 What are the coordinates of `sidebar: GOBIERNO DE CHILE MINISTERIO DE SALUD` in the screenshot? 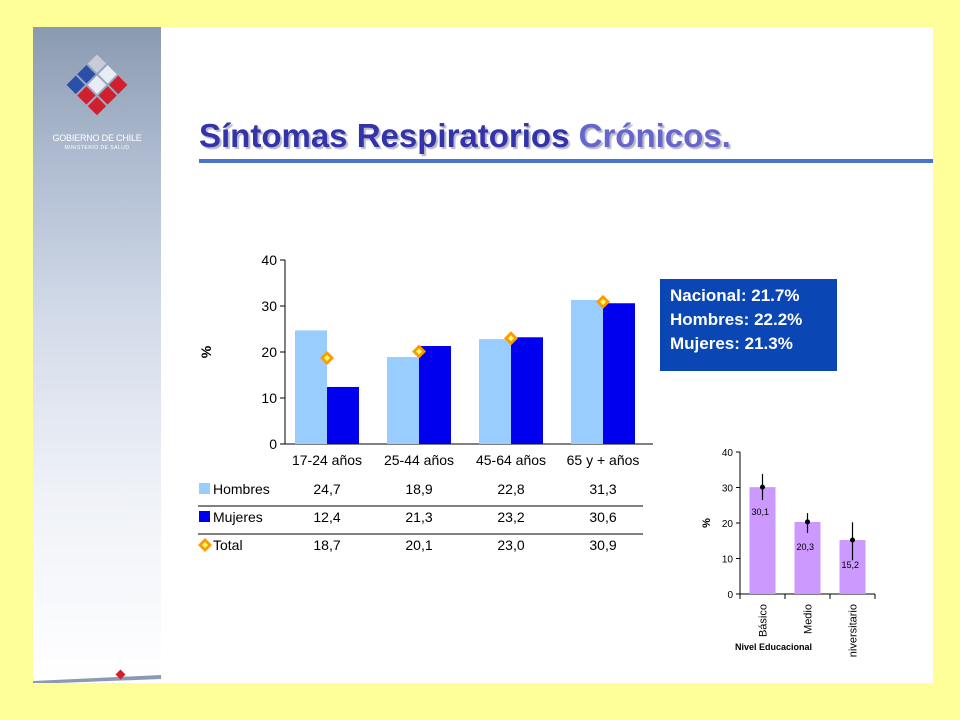 It's located at (97, 355).